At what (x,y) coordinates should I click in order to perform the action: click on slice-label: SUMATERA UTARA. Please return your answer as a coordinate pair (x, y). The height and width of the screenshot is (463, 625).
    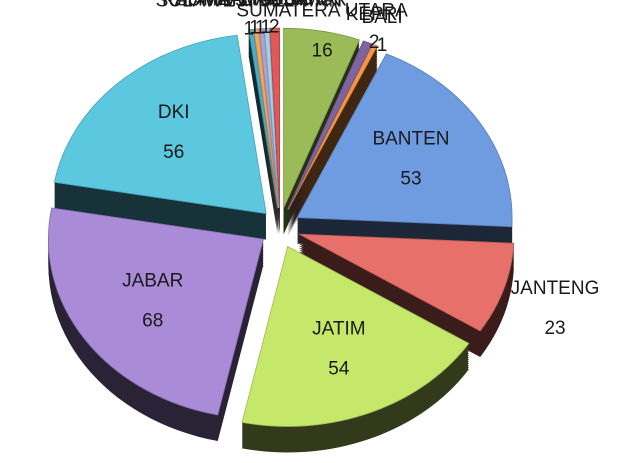
    Looking at the image, I should click on (322, 10).